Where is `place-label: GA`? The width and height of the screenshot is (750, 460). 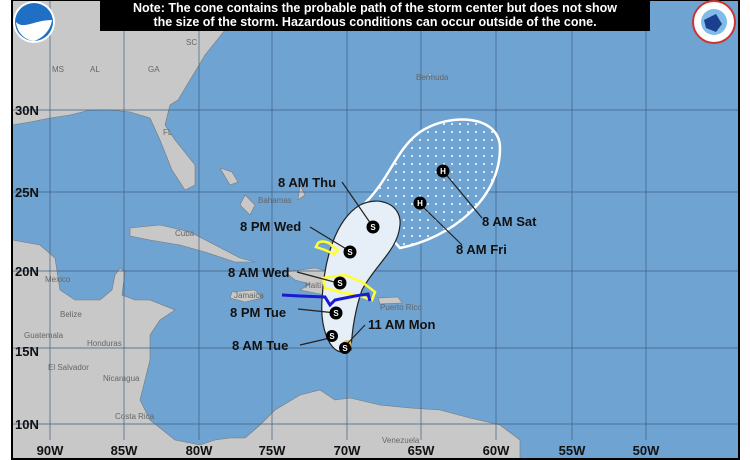 place-label: GA is located at coordinates (154, 69).